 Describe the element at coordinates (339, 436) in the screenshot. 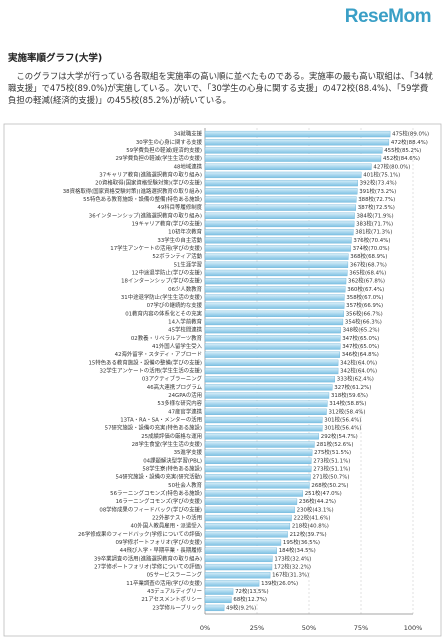

I see `data-label: 292校(54.7%)` at that location.